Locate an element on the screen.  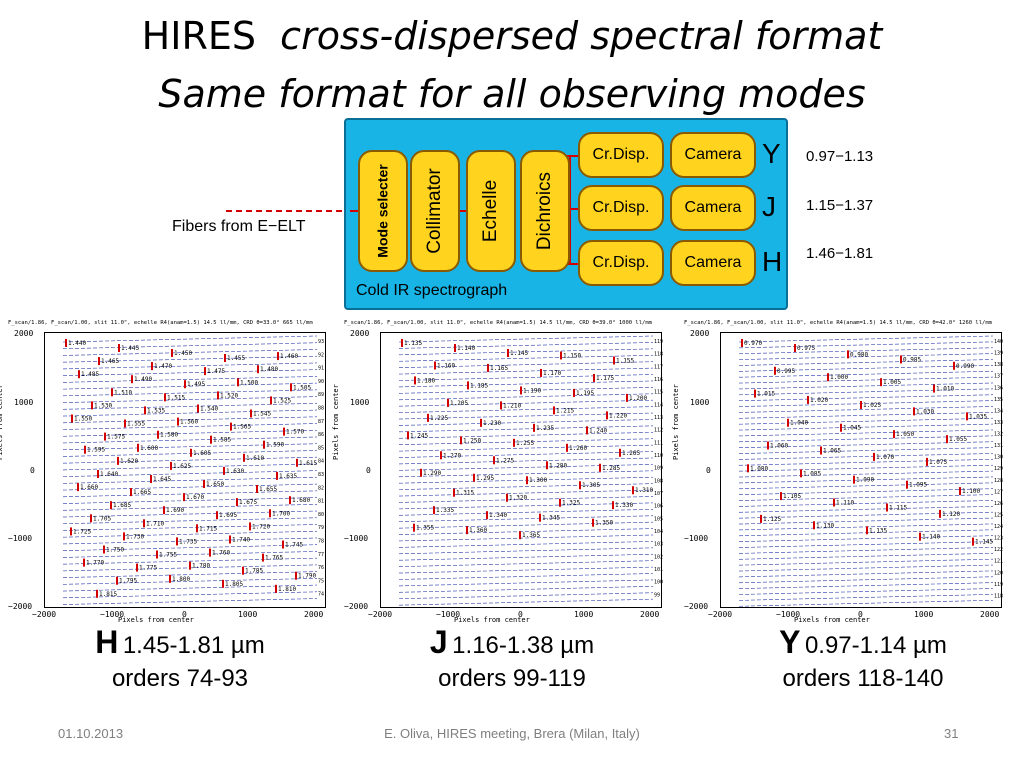
band-range-h: 1.45-1.81 µm is located at coordinates (193, 645).